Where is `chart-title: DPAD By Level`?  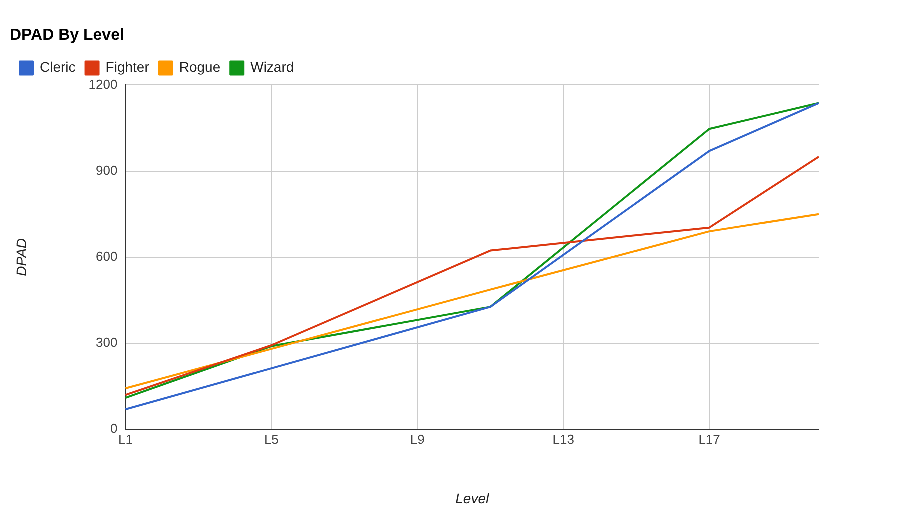
chart-title: DPAD By Level is located at coordinates (67, 35).